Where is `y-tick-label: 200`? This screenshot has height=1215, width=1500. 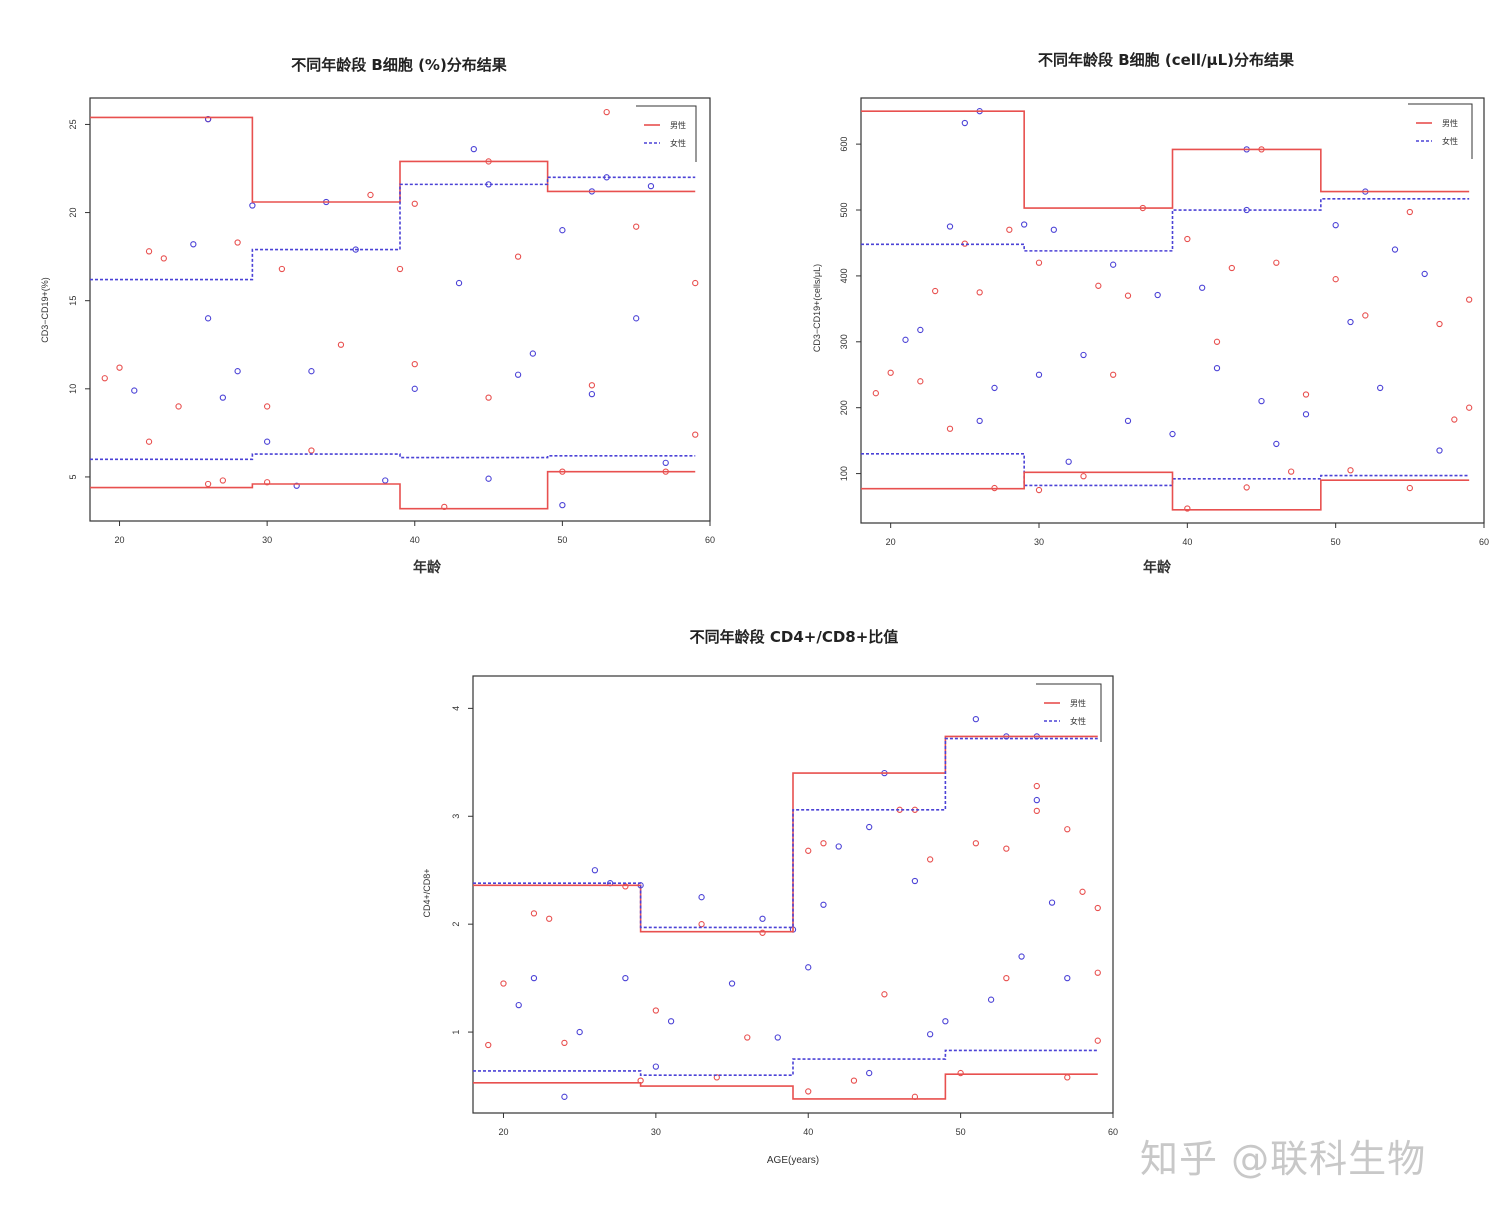 y-tick-label: 200 is located at coordinates (844, 407).